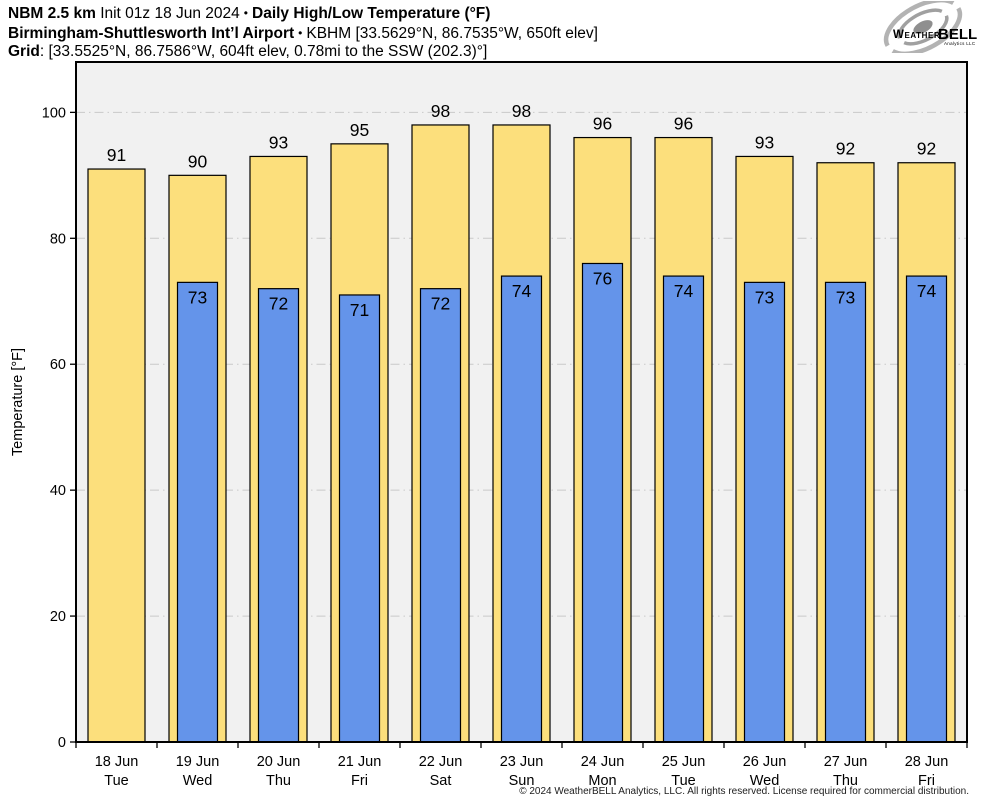 This screenshot has width=984, height=808. What do you see at coordinates (198, 762) in the screenshot?
I see `x-tick-label-date: 19 Jun` at bounding box center [198, 762].